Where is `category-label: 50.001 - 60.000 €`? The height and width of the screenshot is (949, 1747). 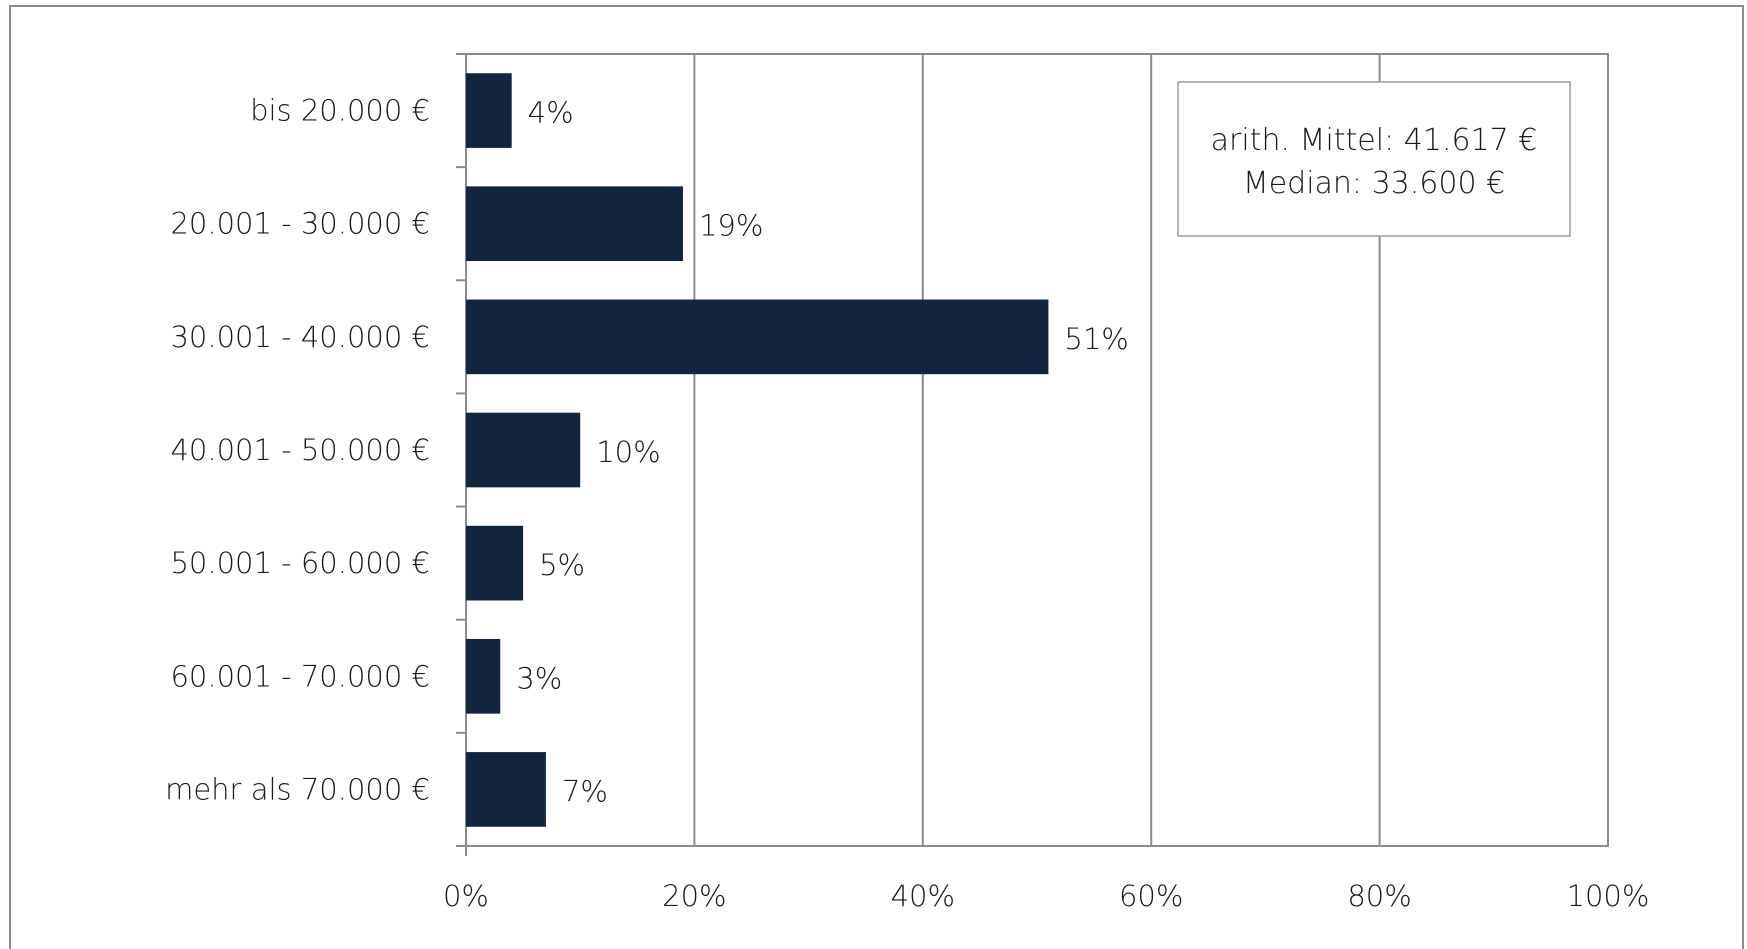 category-label: 50.001 - 60.000 € is located at coordinates (300, 563).